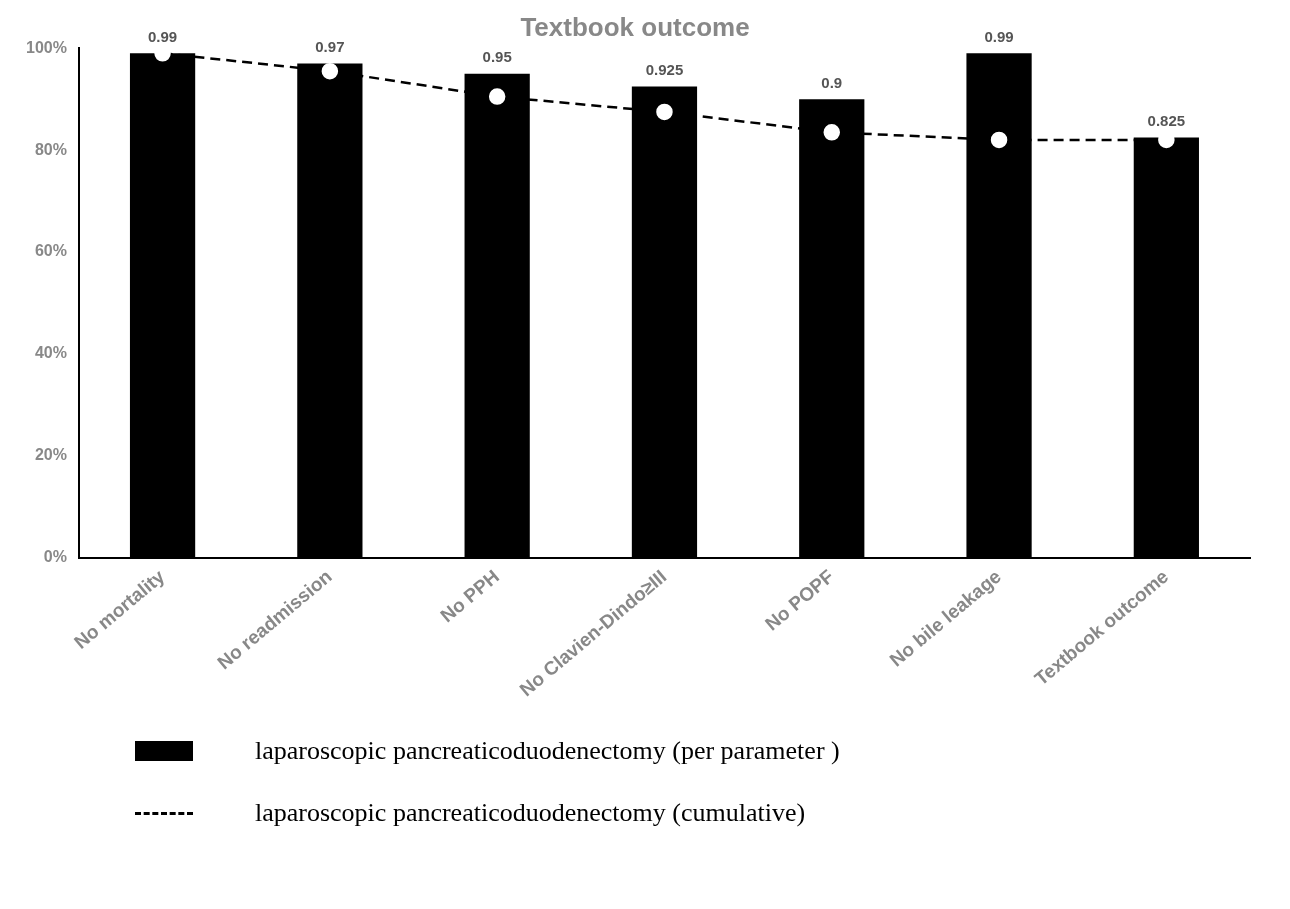 Image resolution: width=1290 pixels, height=909 pixels. I want to click on y-tick-label: 20%, so click(50, 455).